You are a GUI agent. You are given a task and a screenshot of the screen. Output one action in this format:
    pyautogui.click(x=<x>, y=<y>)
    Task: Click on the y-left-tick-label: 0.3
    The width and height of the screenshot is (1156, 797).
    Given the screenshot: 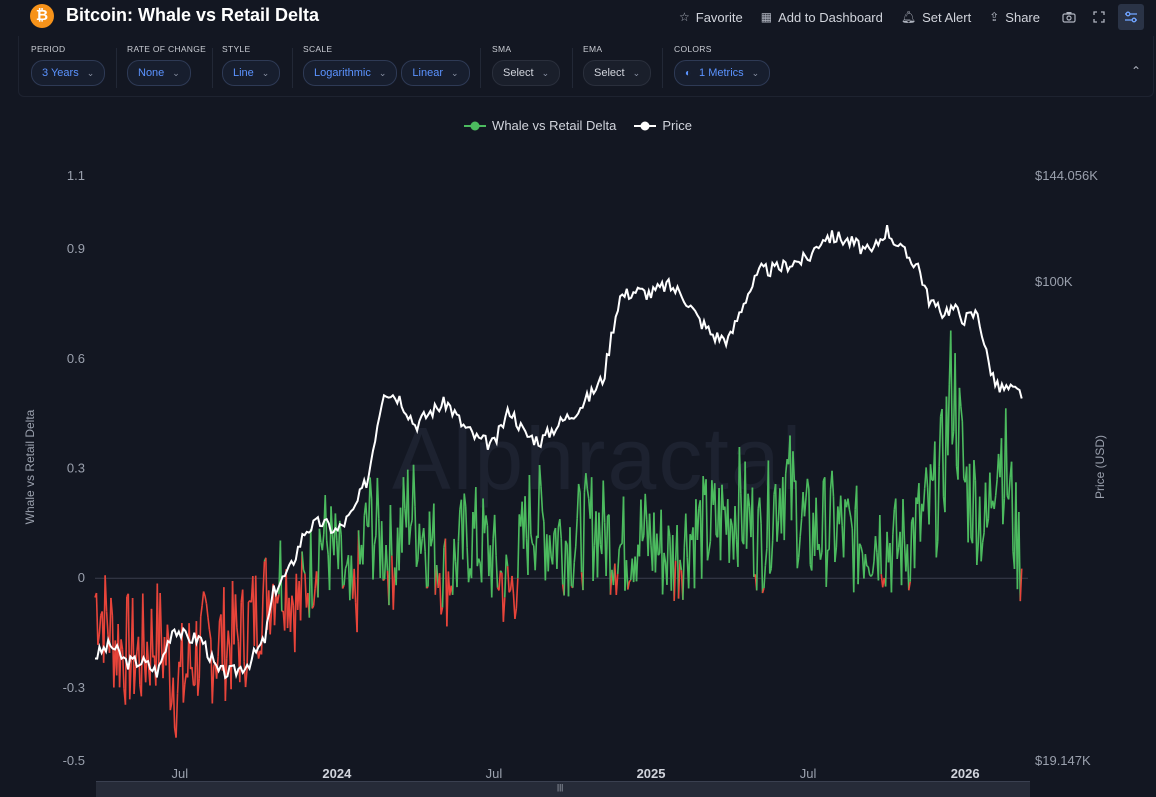 What is the action you would take?
    pyautogui.click(x=76, y=468)
    